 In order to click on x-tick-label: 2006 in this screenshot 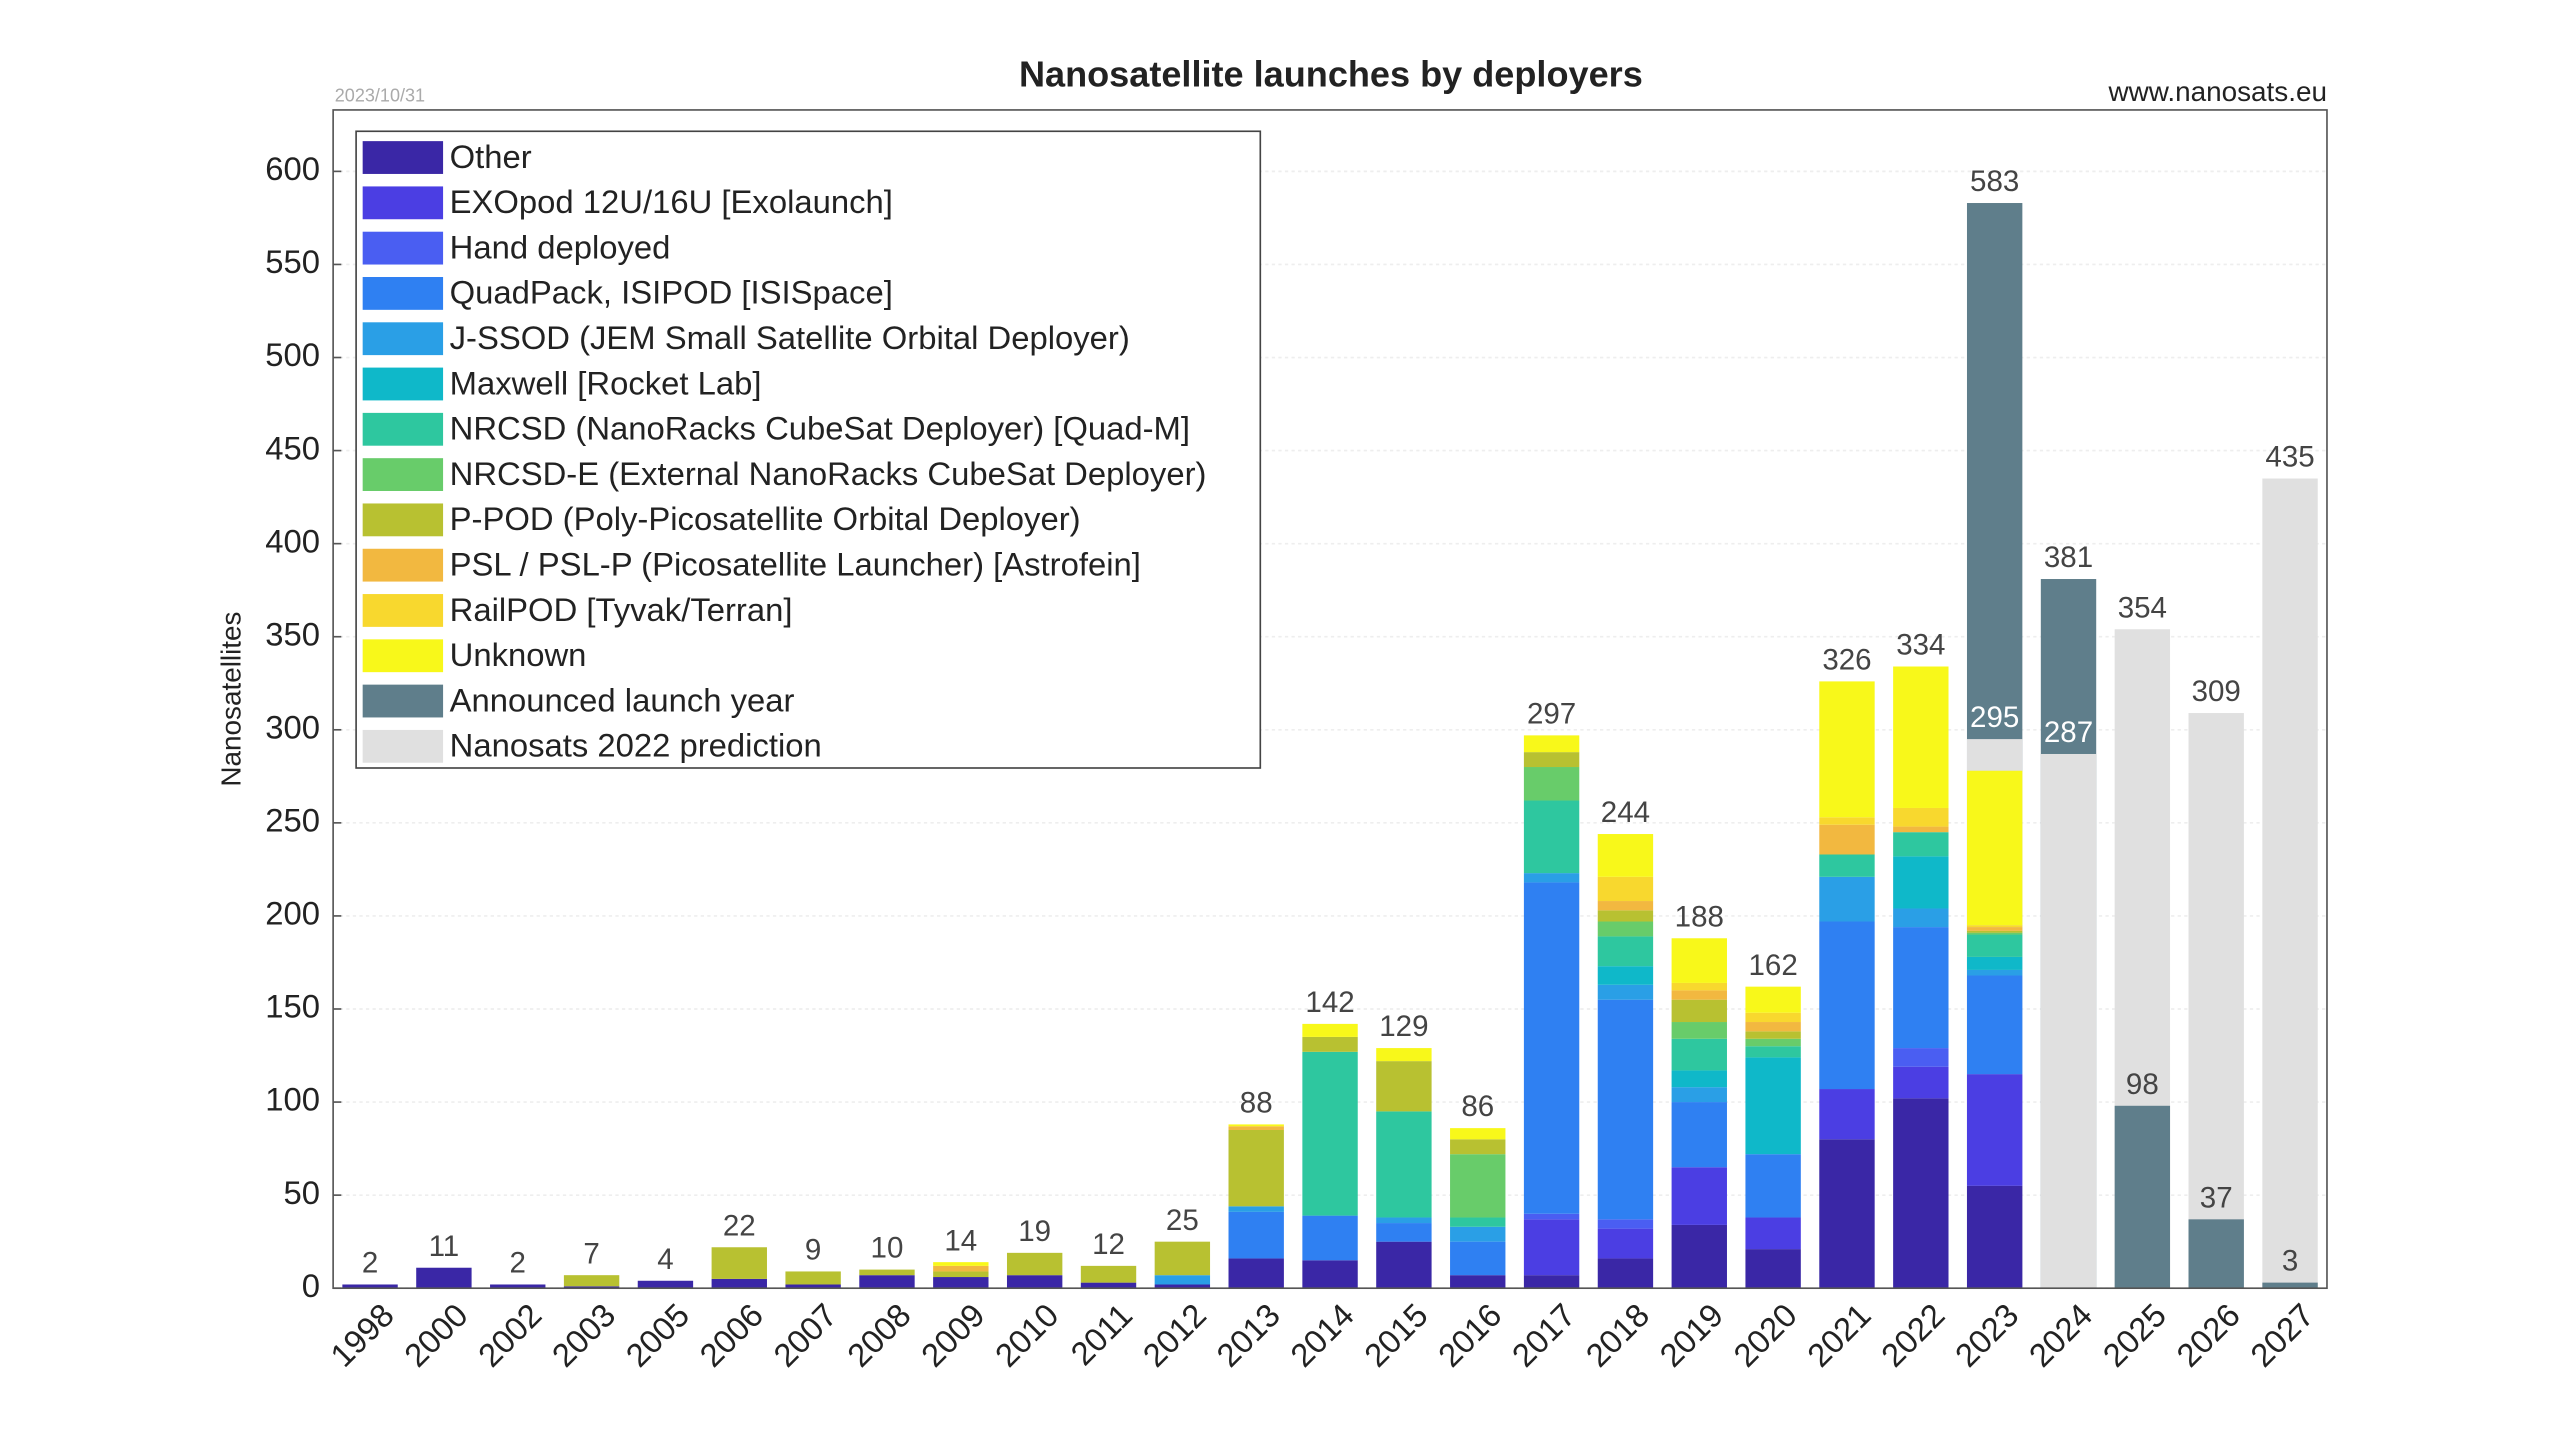, I will do `click(731, 1335)`.